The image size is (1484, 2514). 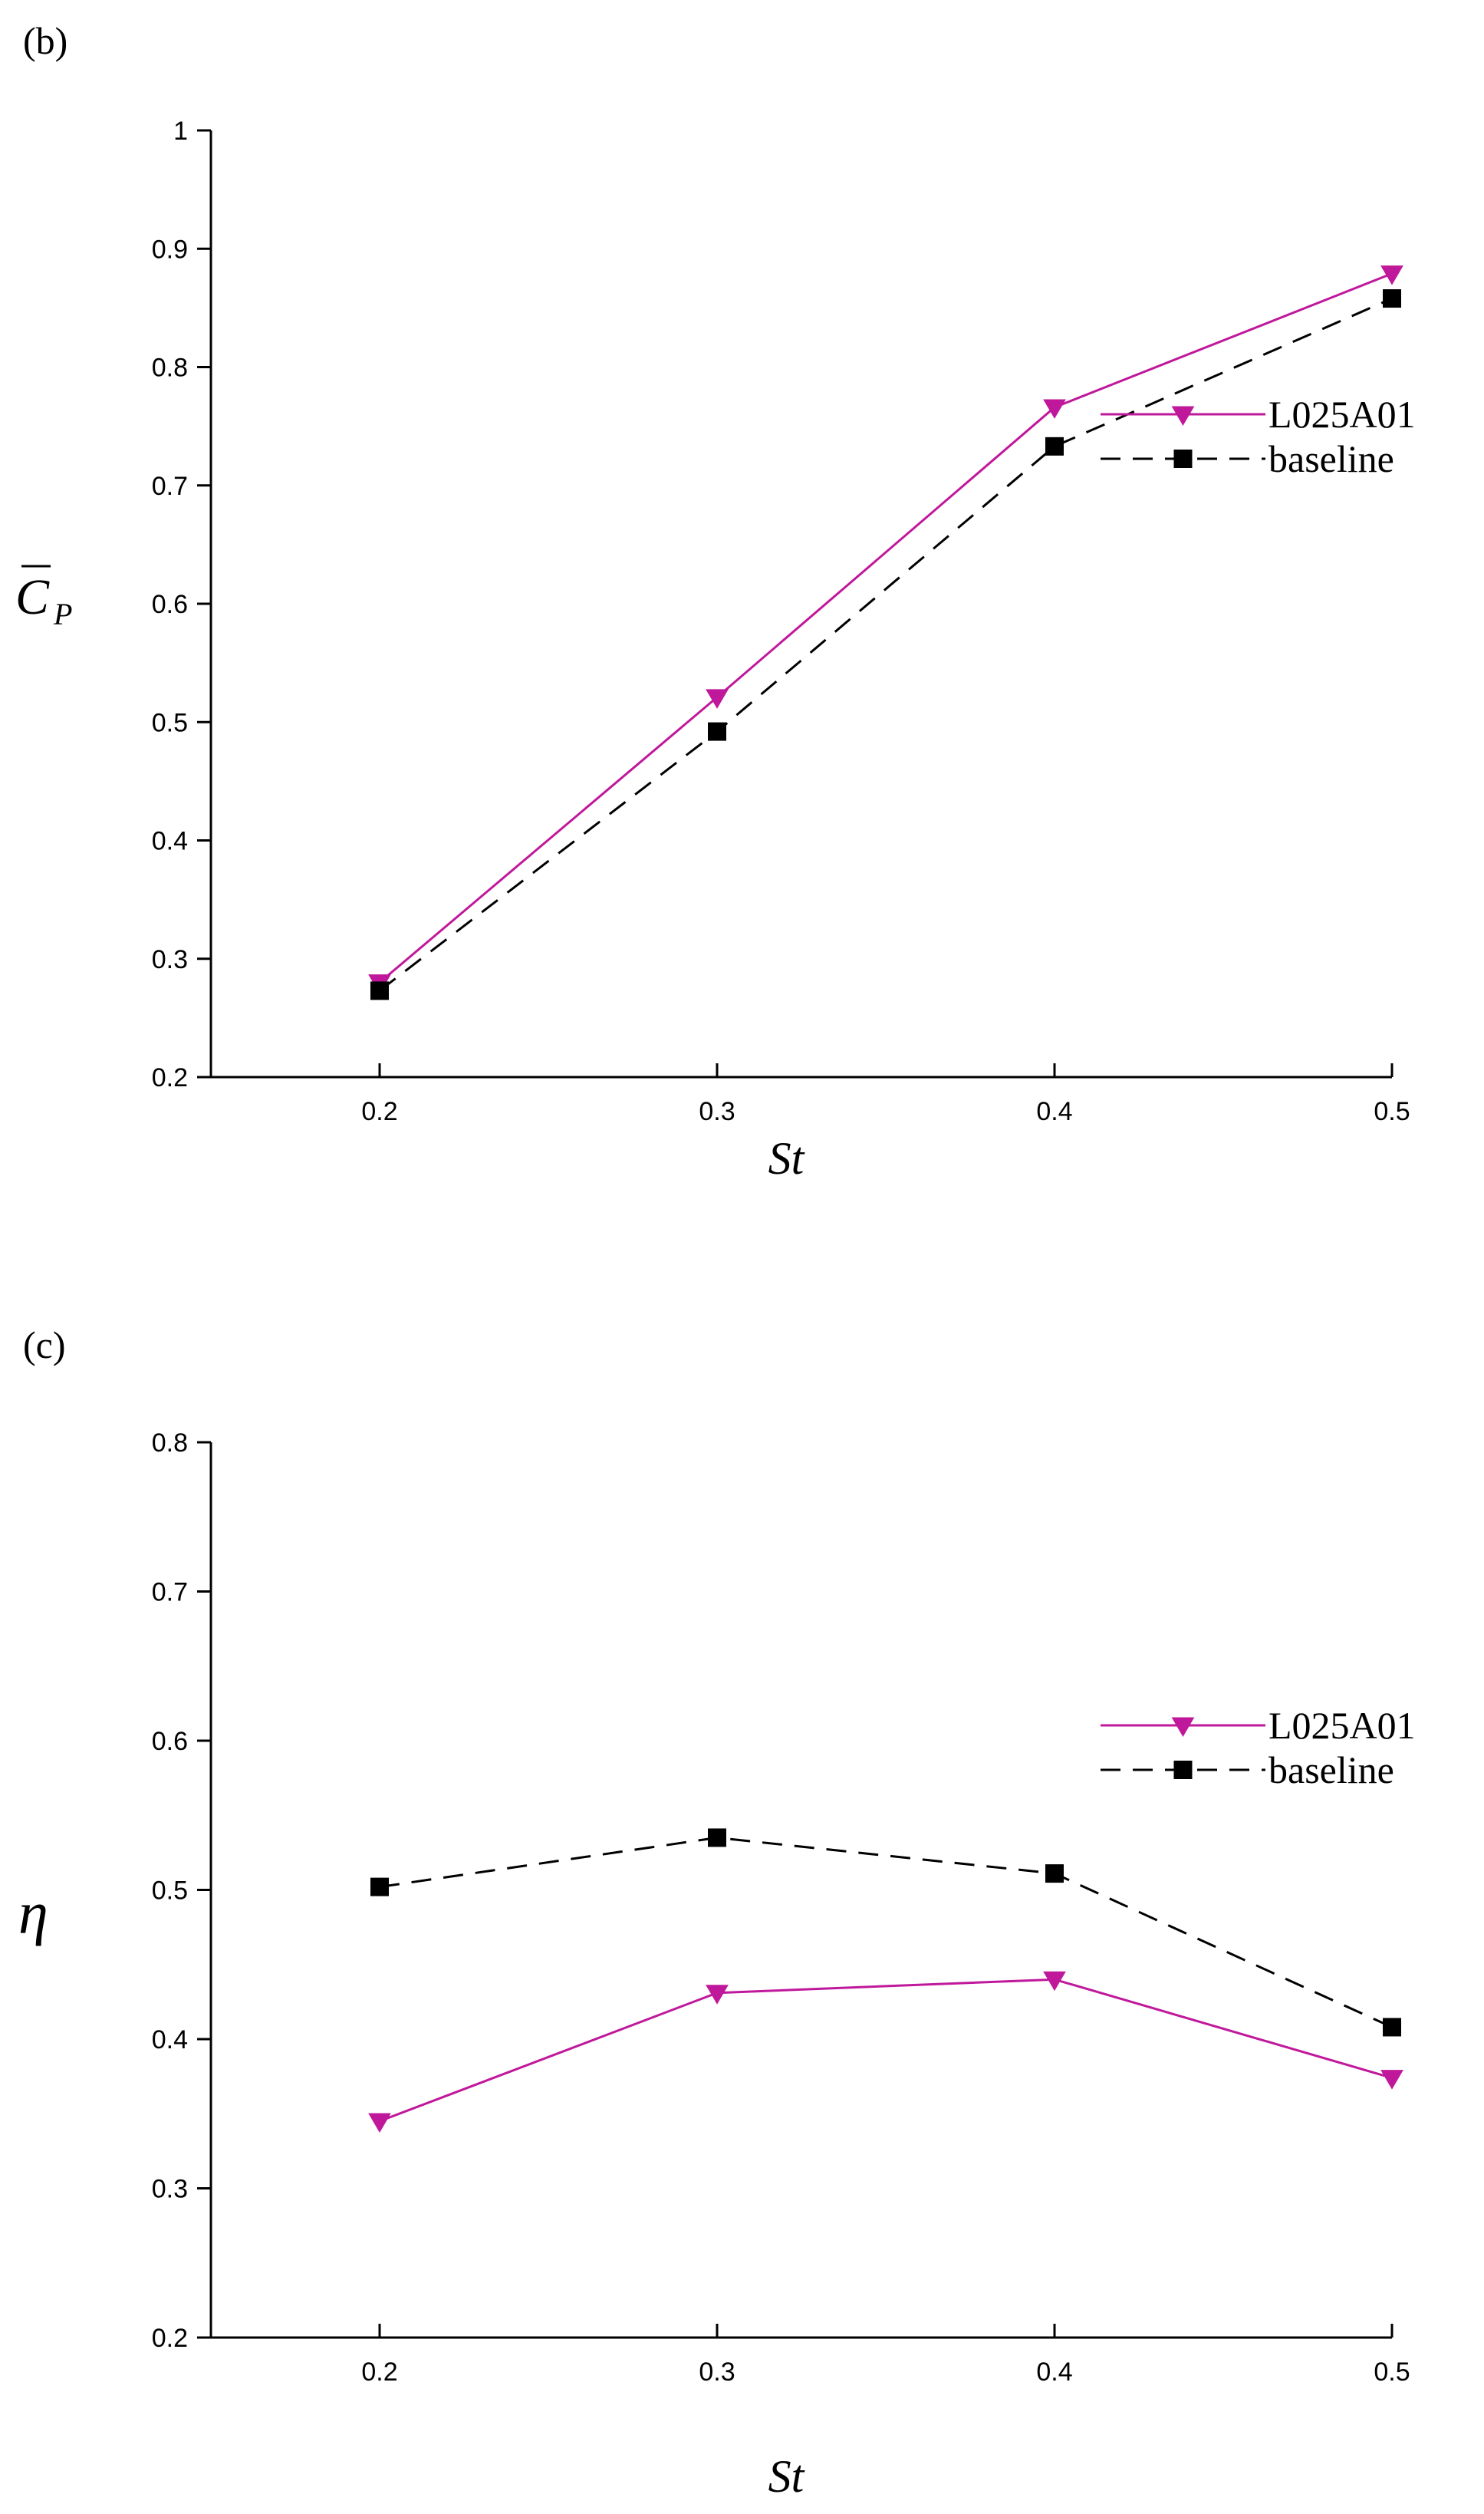 What do you see at coordinates (45, 40) in the screenshot?
I see `panel-label: (b)` at bounding box center [45, 40].